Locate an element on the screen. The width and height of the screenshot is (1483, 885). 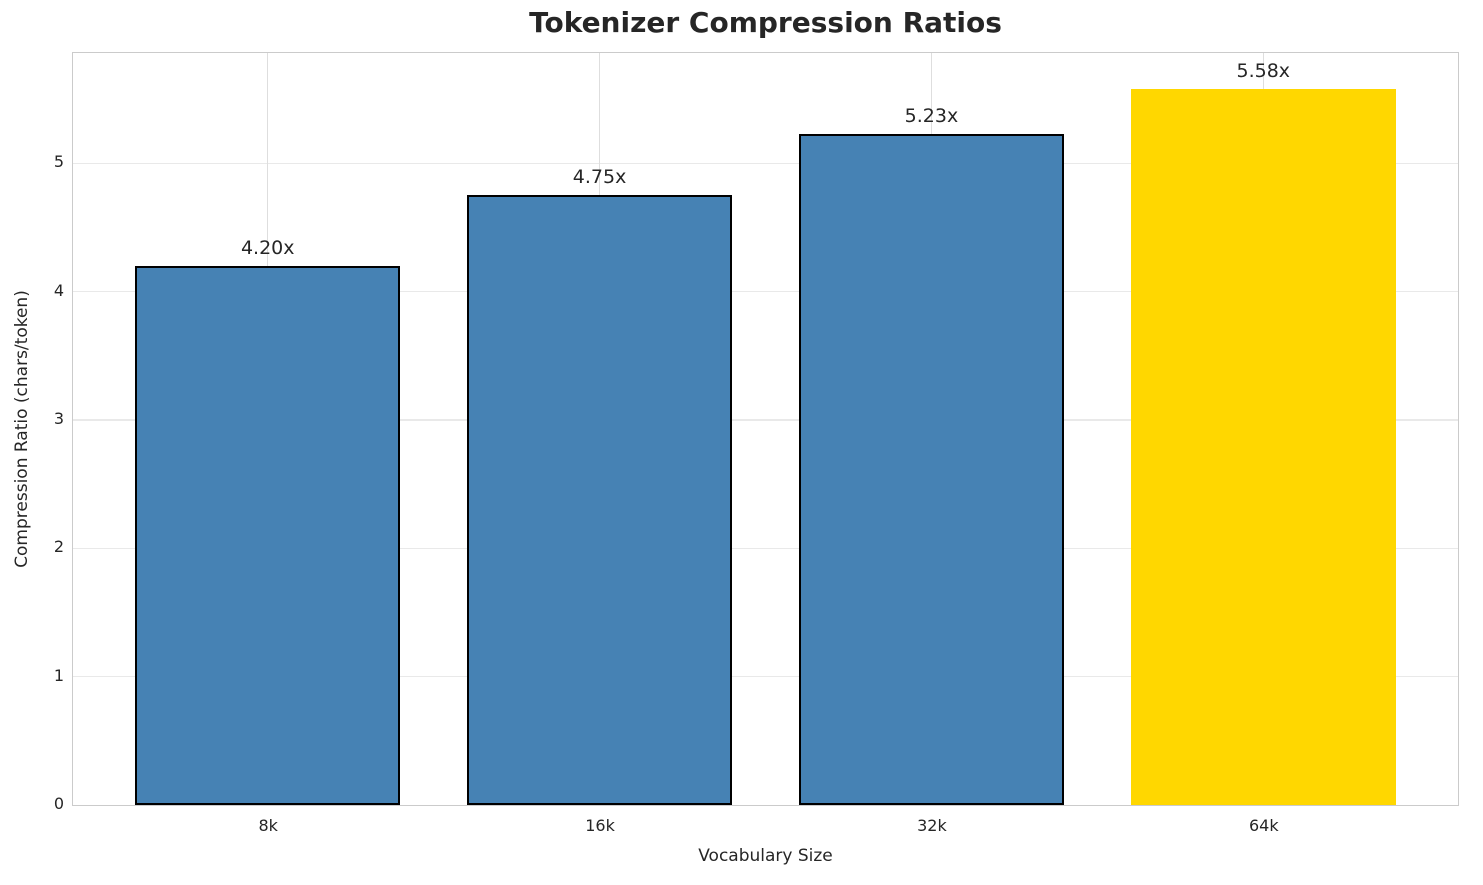
bar-64k is located at coordinates (1263, 446).